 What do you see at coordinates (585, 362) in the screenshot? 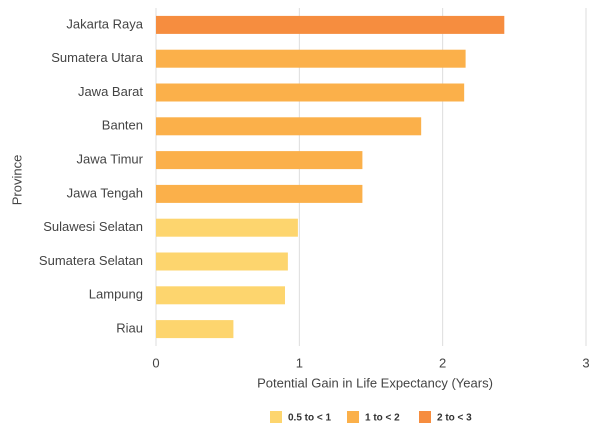
I see `x-tick-label: 3` at bounding box center [585, 362].